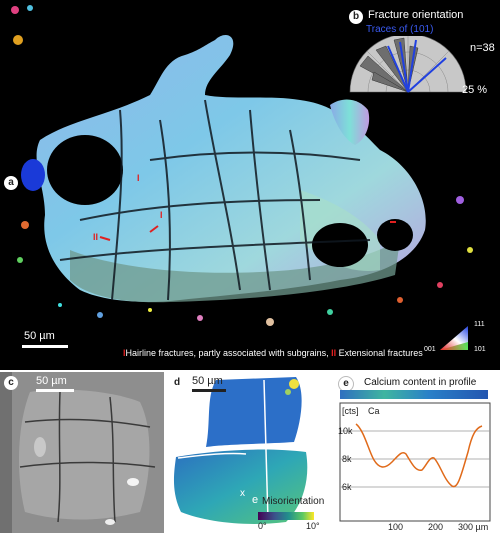 The height and width of the screenshot is (533, 500). Describe the element at coordinates (51, 381) in the screenshot. I see `scalebar-c-text: 50 µm` at that location.